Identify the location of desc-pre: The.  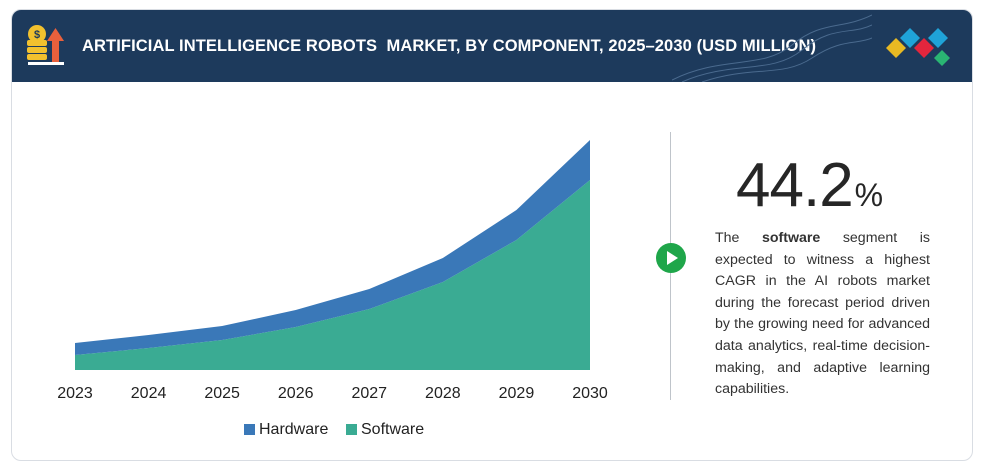
(738, 238).